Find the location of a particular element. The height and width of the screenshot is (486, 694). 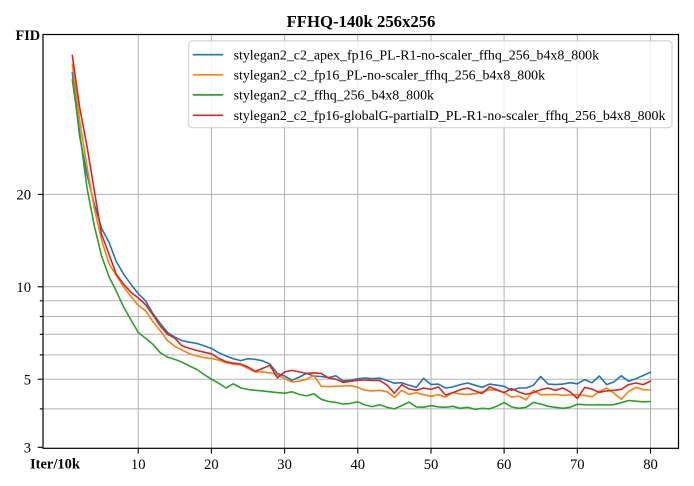

svg-text: 80 is located at coordinates (650, 465).